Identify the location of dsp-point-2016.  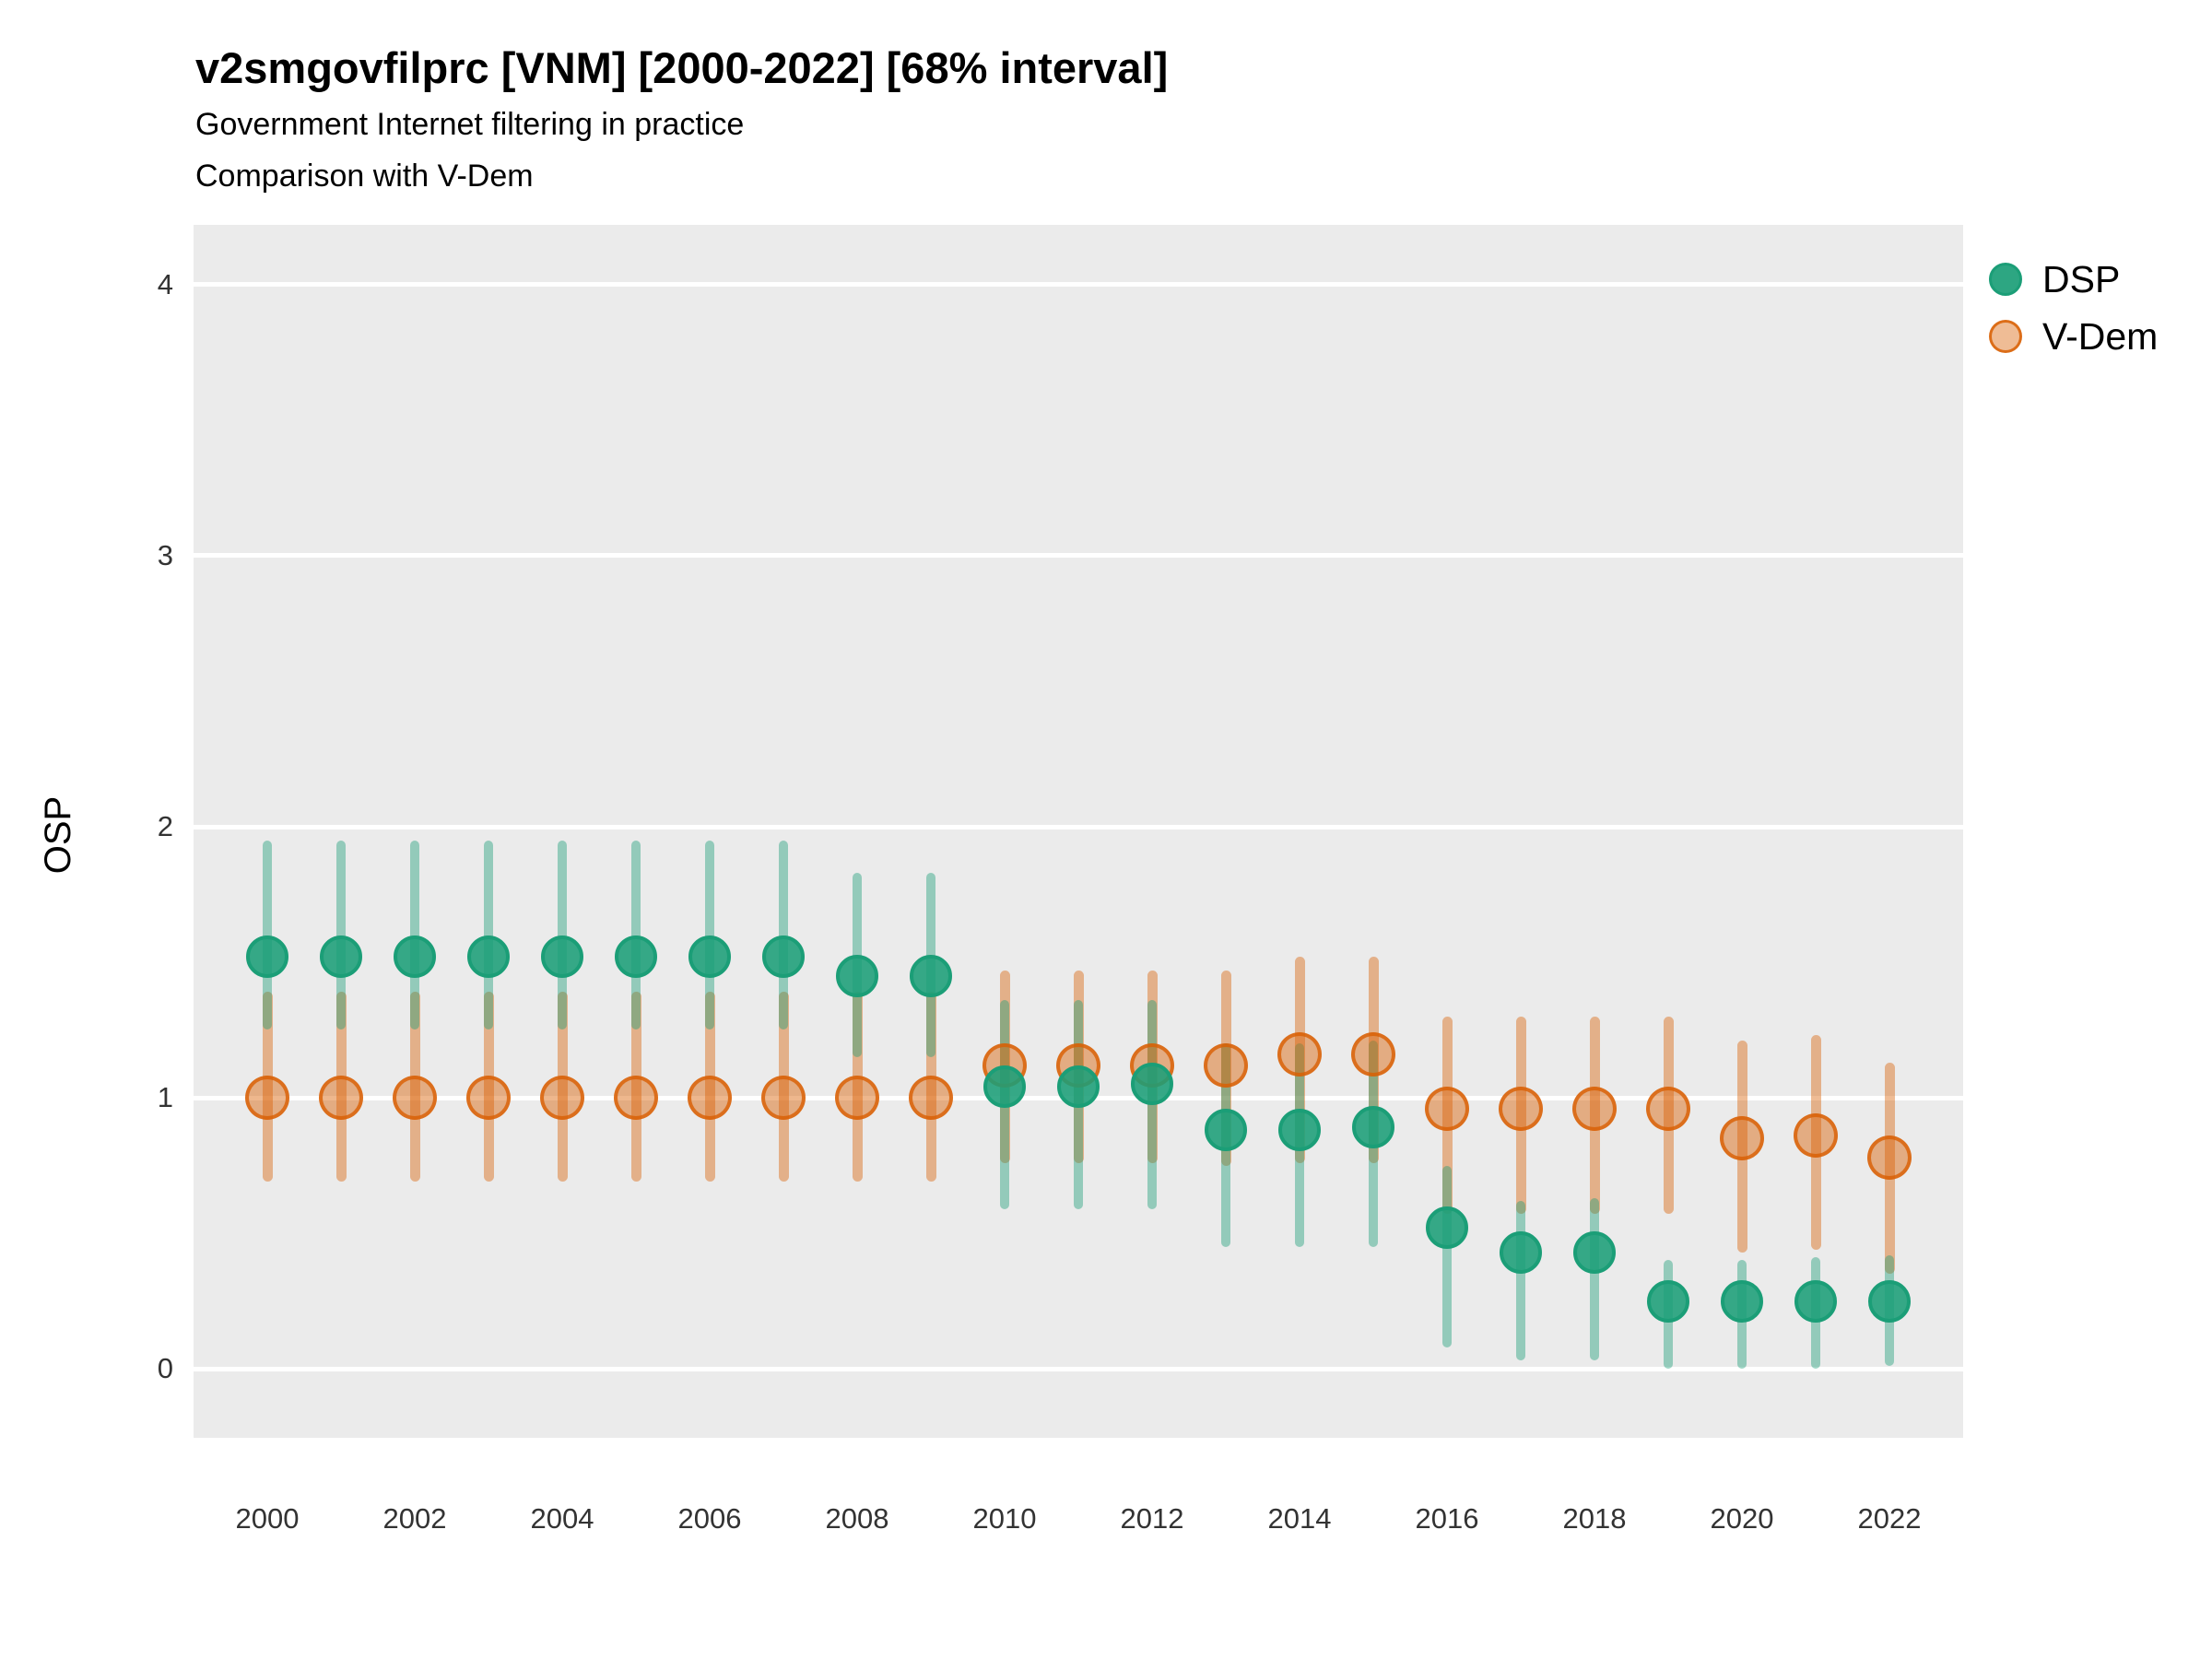
(1447, 1228).